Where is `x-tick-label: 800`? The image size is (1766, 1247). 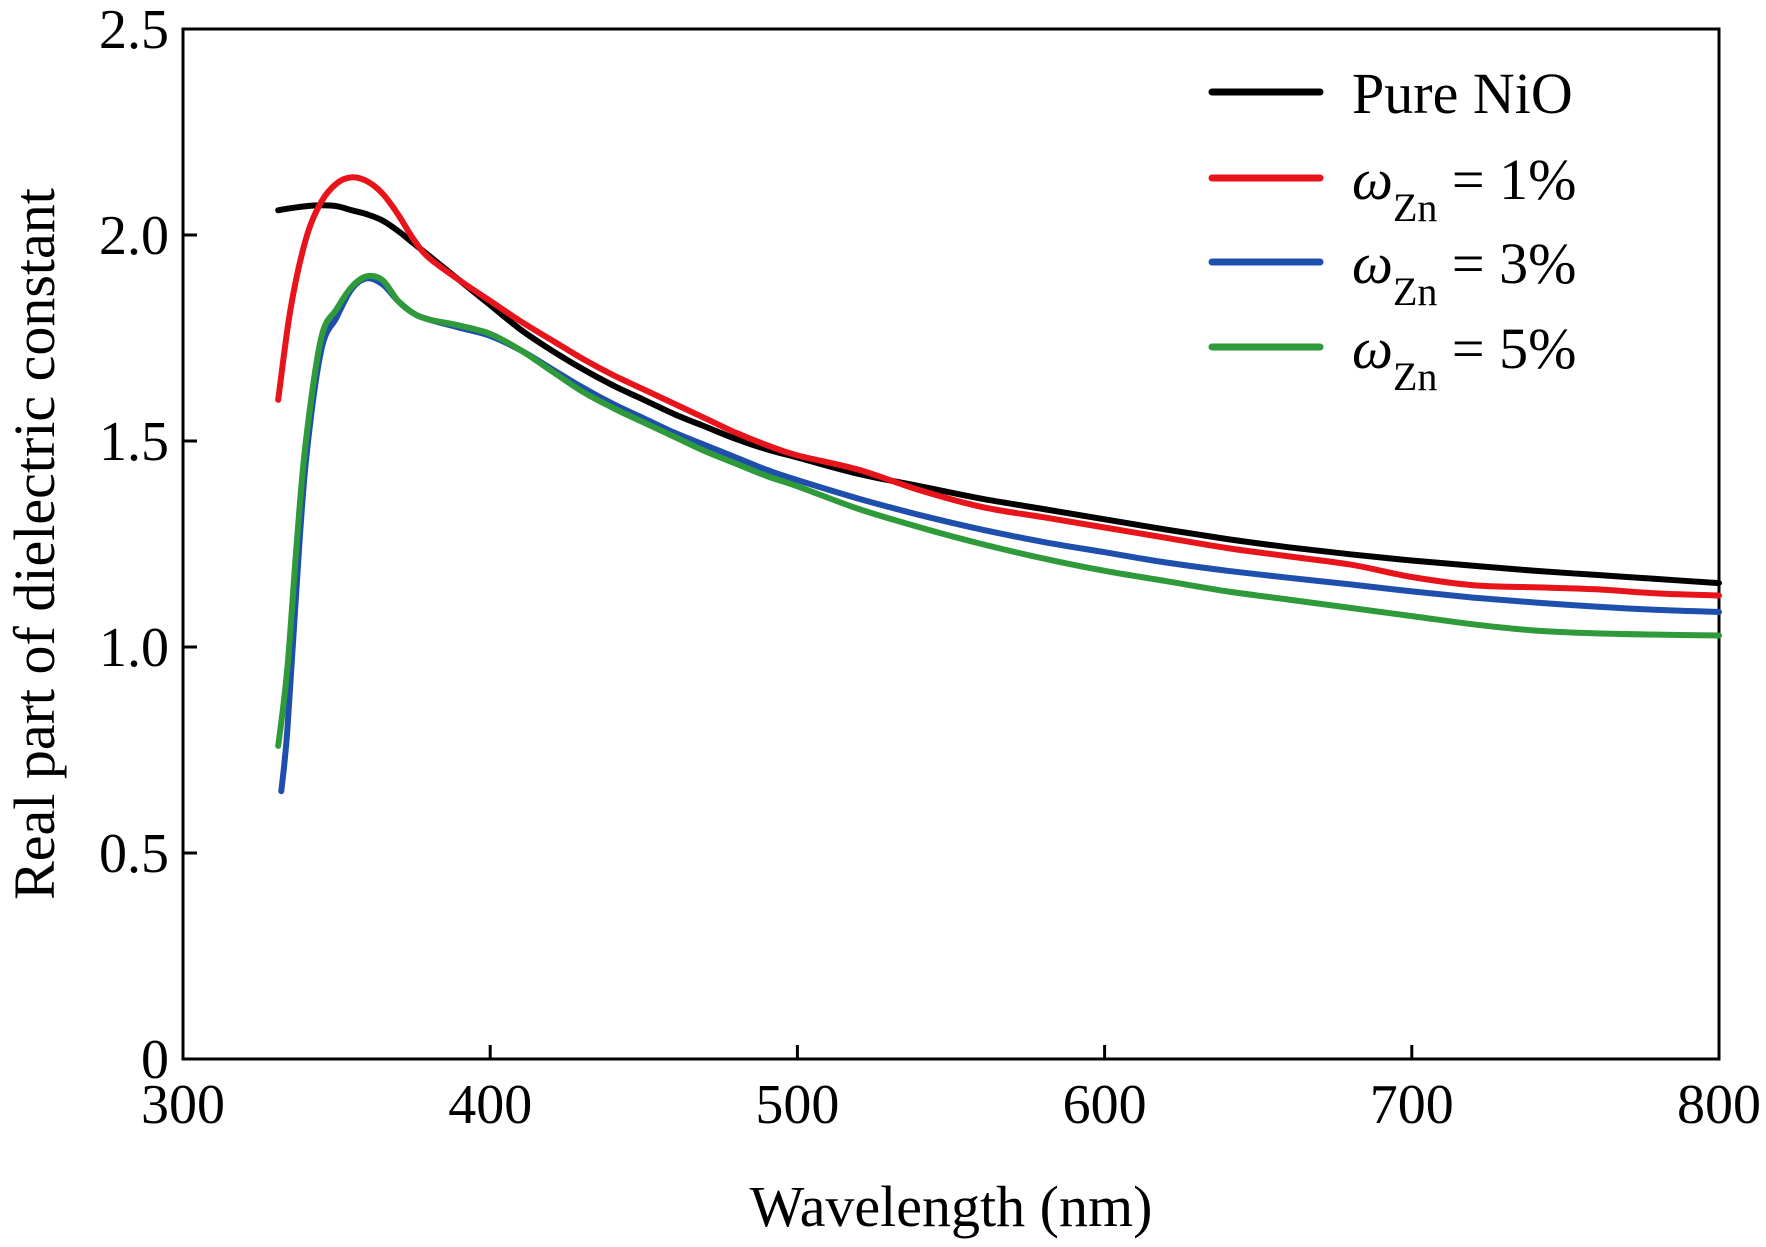
x-tick-label: 800 is located at coordinates (1719, 1105).